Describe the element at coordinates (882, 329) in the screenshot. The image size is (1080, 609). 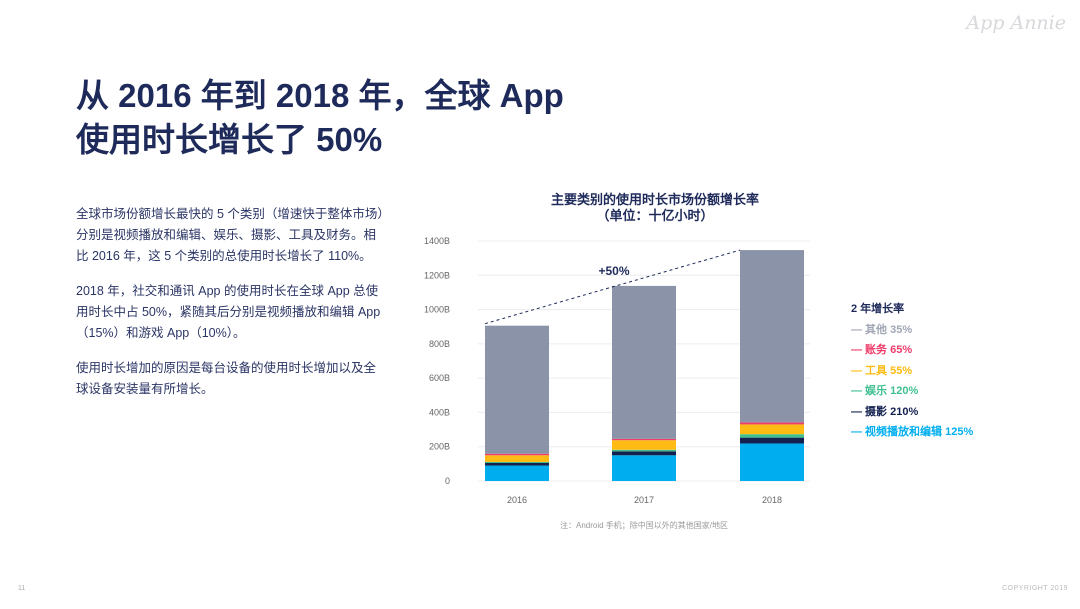
I see `legend-item: — 其他 35%` at that location.